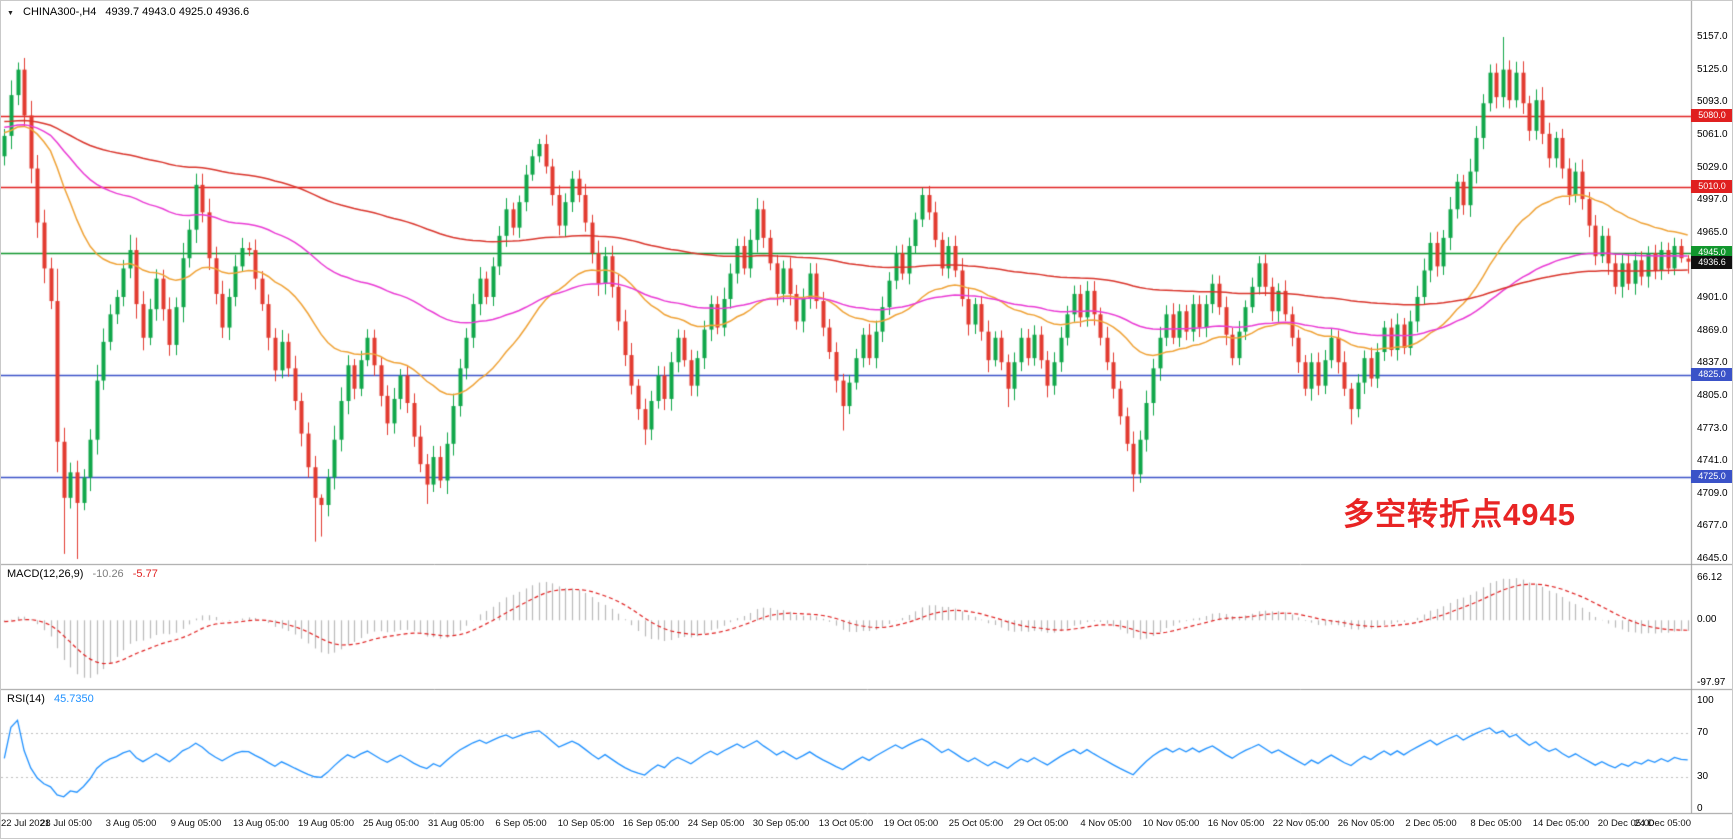 This screenshot has height=839, width=1733. What do you see at coordinates (1711, 375) in the screenshot?
I see `hline-price-tag: 4825.0` at bounding box center [1711, 375].